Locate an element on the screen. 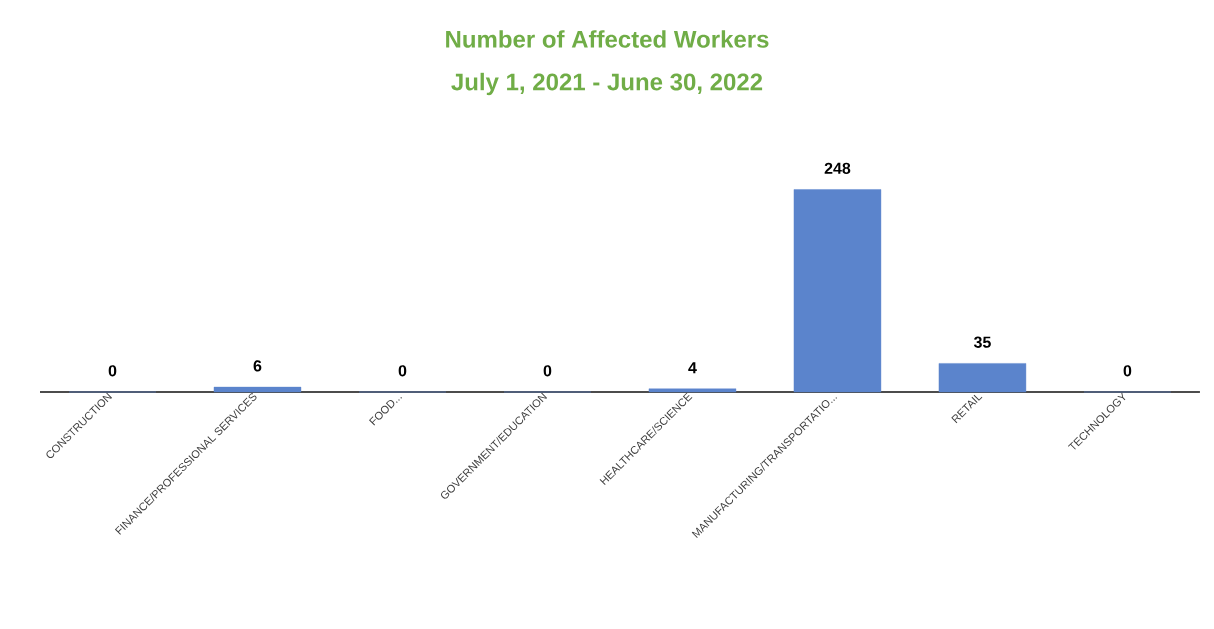 Image resolution: width=1214 pixels, height=629 pixels. data-label: 4 is located at coordinates (692, 368).